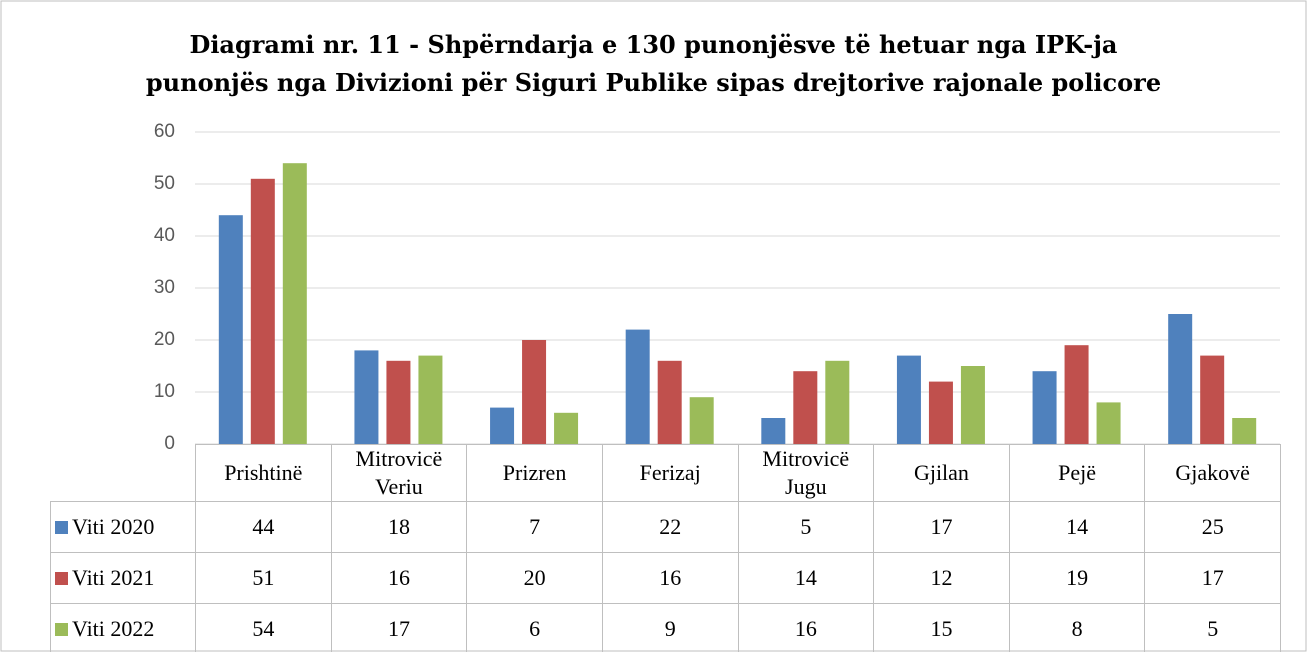 The image size is (1307, 652). What do you see at coordinates (263, 627) in the screenshot?
I see `table-value: 54` at bounding box center [263, 627].